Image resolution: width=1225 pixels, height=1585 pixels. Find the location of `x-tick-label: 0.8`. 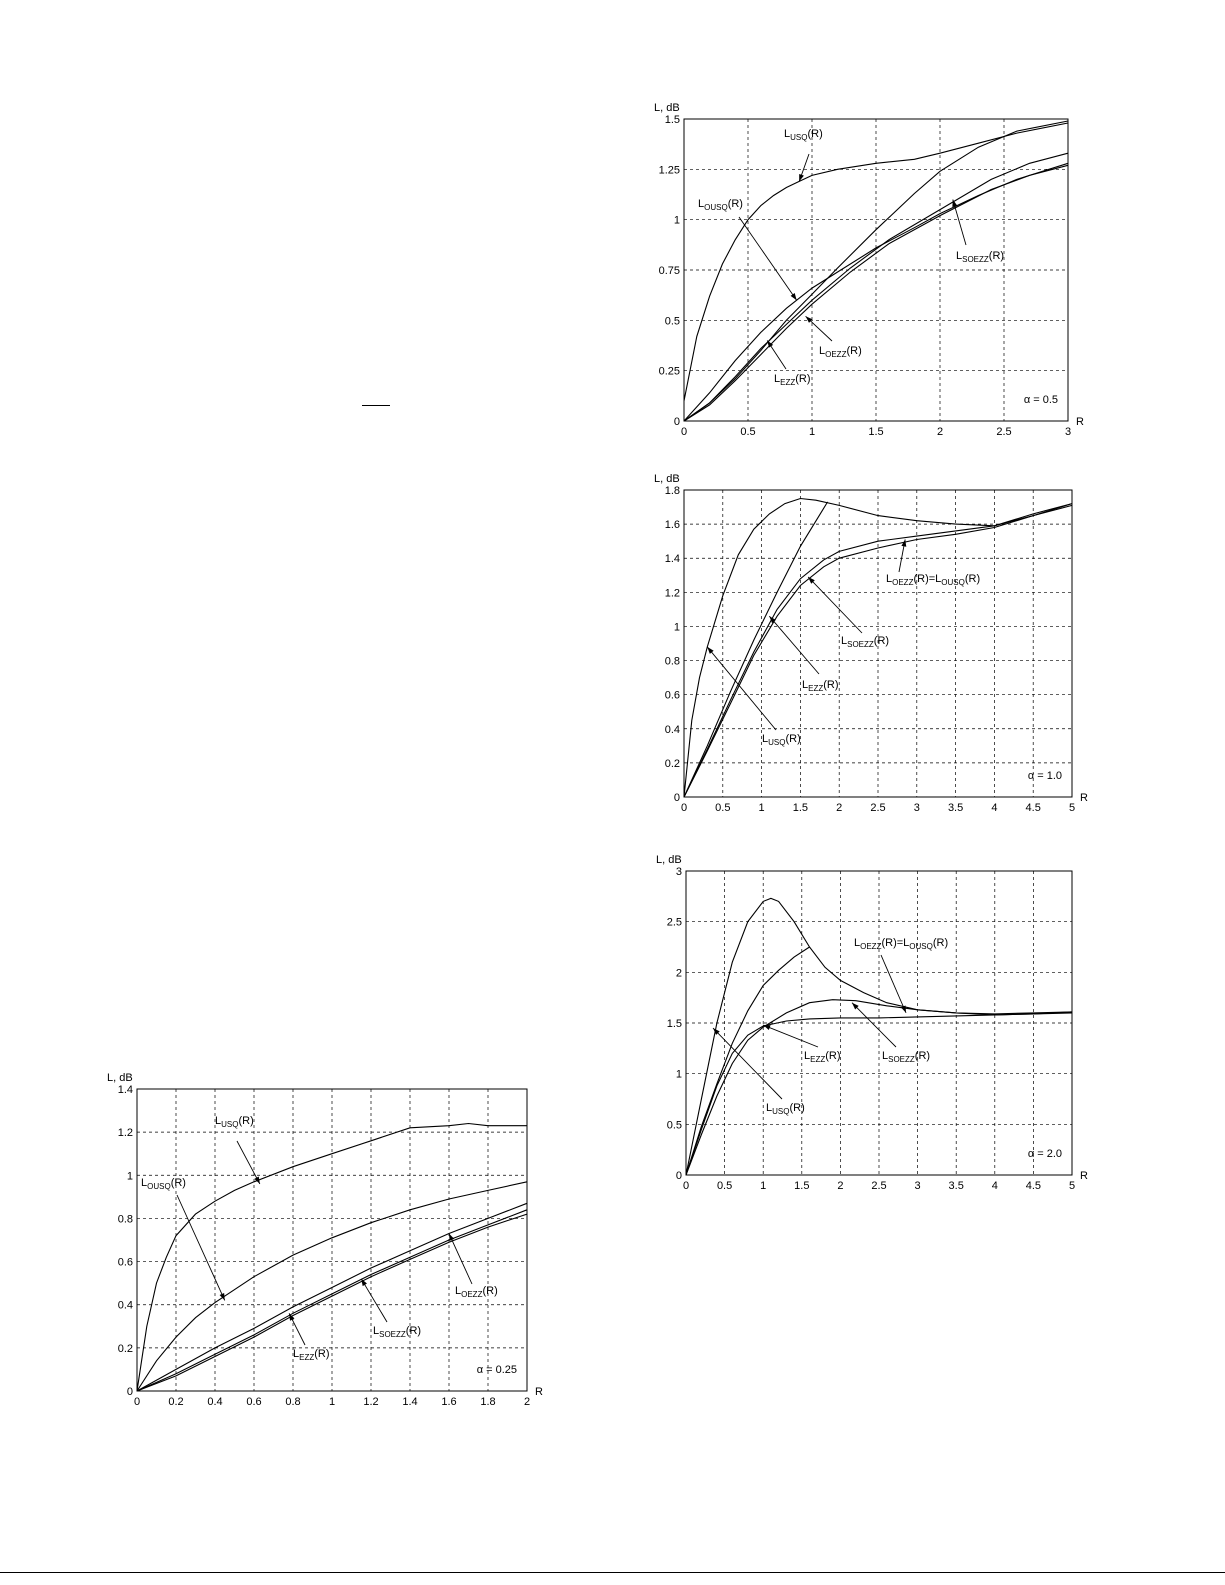

x-tick-label: 0.8 is located at coordinates (292, 1402).